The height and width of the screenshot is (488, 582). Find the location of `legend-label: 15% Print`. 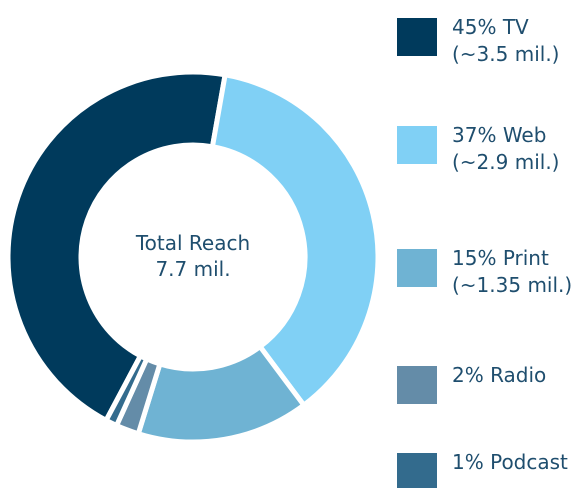

legend-label: 15% Print is located at coordinates (500, 258).